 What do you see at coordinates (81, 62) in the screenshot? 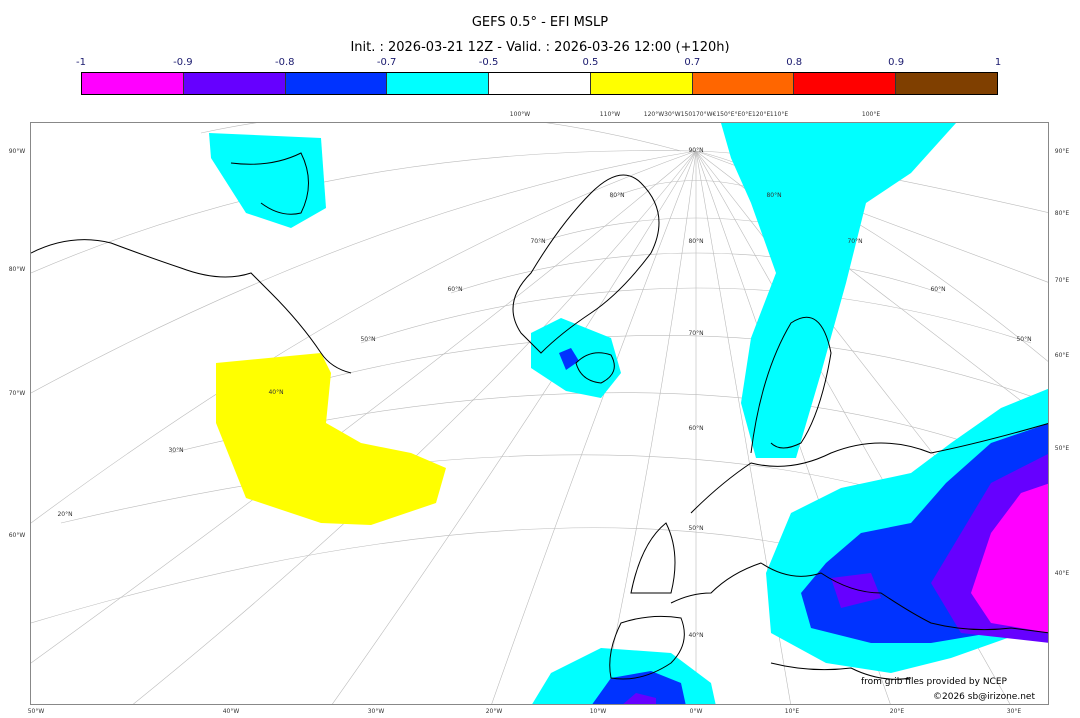
I see `colorbar-tick: -1` at bounding box center [81, 62].